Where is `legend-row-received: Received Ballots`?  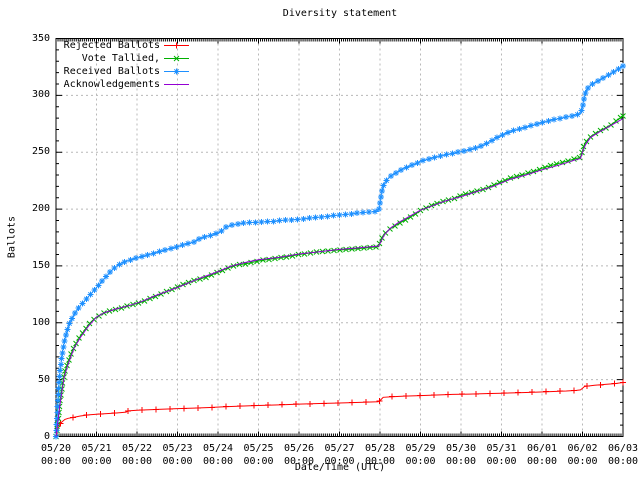 legend-row-received: Received Ballots is located at coordinates (125, 71).